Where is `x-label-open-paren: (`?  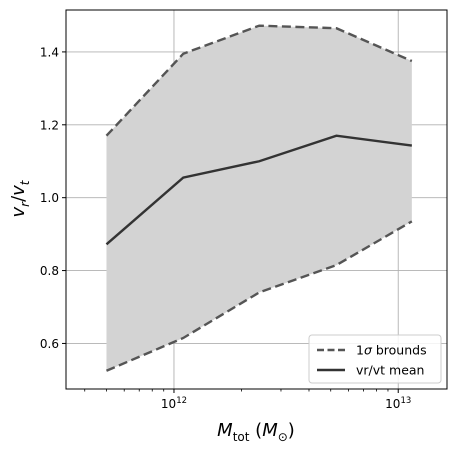 x-label-open-paren: ( is located at coordinates (255, 430).